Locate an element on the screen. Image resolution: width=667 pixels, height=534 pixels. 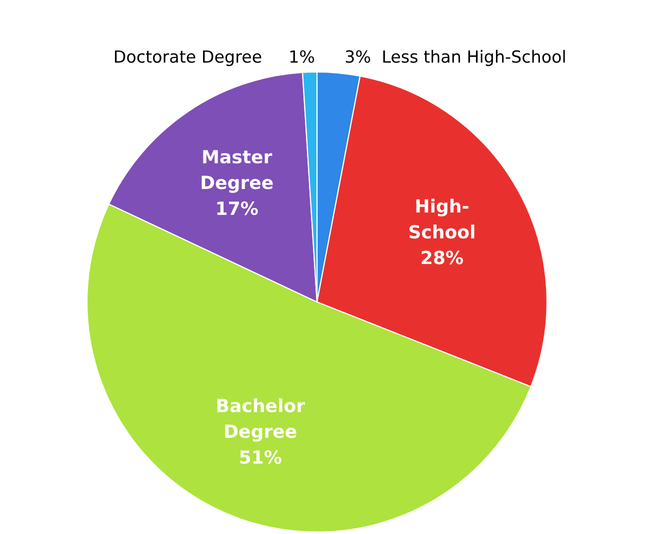
data-label: 51% is located at coordinates (261, 457).